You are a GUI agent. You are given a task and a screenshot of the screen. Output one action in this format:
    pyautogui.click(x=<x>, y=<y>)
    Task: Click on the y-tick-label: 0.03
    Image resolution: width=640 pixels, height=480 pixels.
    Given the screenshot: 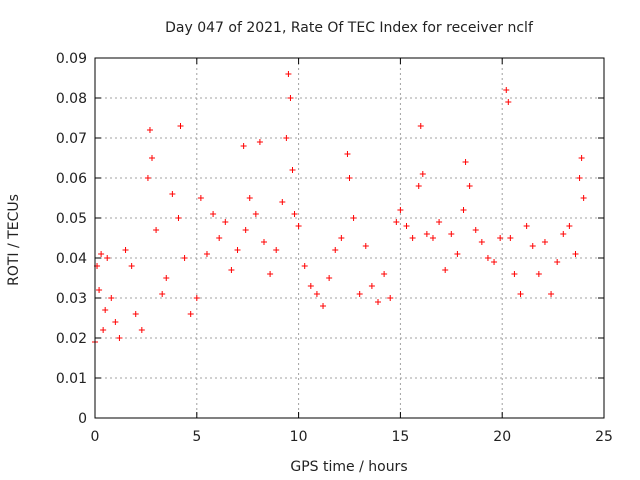 What is the action you would take?
    pyautogui.click(x=71, y=299)
    